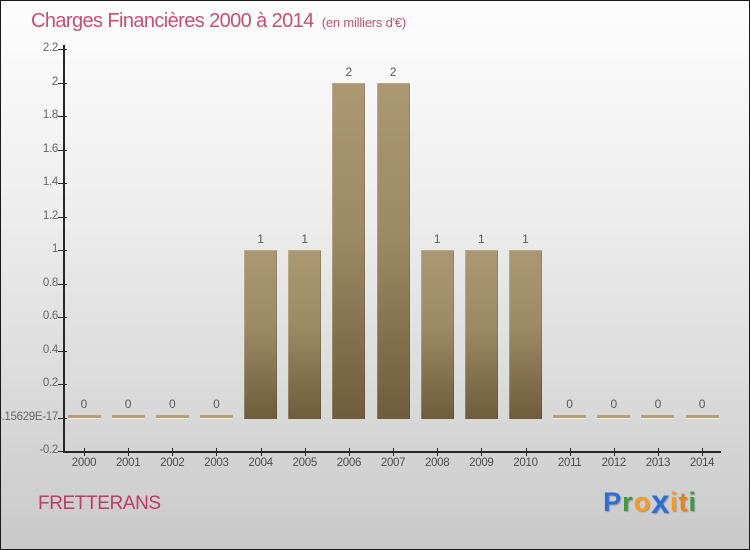  What do you see at coordinates (393, 250) in the screenshot?
I see `bar-2007` at bounding box center [393, 250].